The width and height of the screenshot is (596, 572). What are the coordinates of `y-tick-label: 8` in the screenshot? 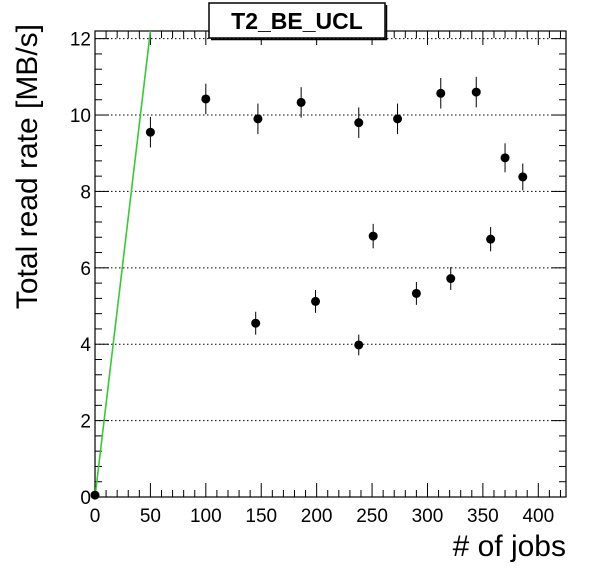 It's located at (85, 192).